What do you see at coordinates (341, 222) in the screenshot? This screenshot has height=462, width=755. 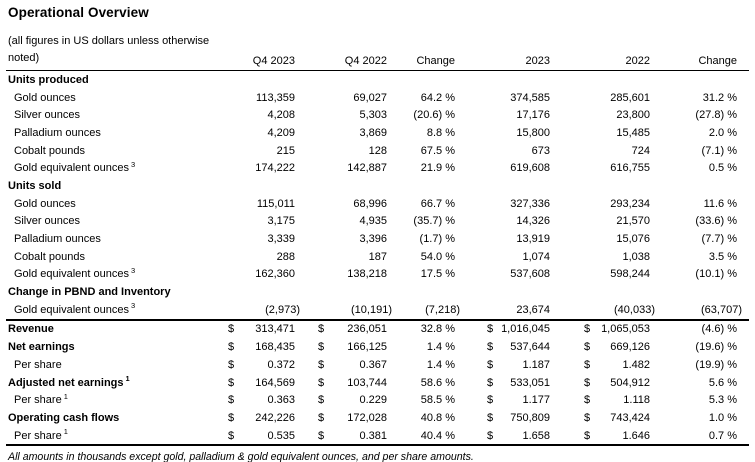 I see `table-cell: 4,935` at bounding box center [341, 222].